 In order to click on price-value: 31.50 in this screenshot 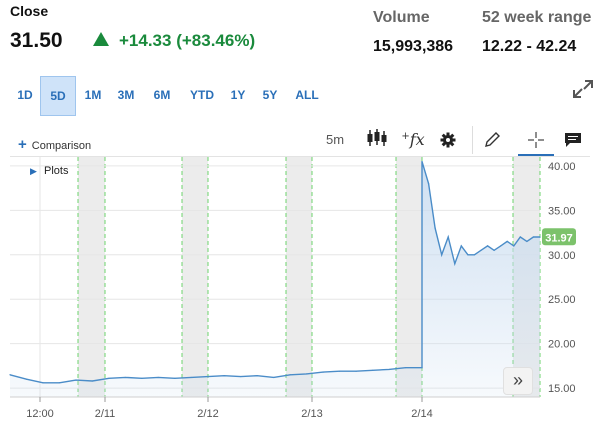, I will do `click(36, 40)`.